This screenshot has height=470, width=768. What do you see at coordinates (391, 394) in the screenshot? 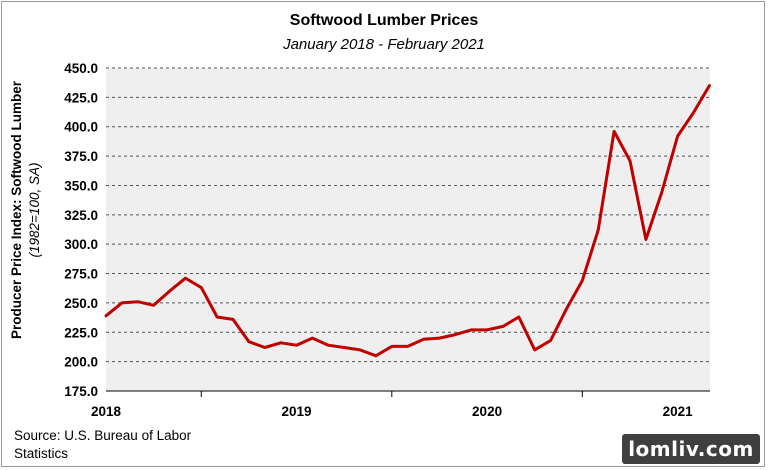
I see `x-tick-marks` at bounding box center [391, 394].